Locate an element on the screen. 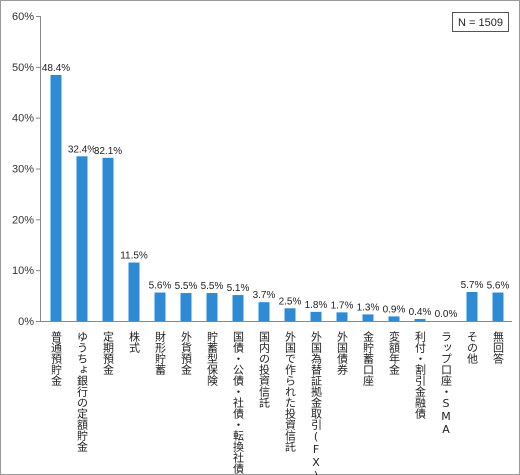 The image size is (520, 475). category-label: 利付・割引金融債 is located at coordinates (420, 375).